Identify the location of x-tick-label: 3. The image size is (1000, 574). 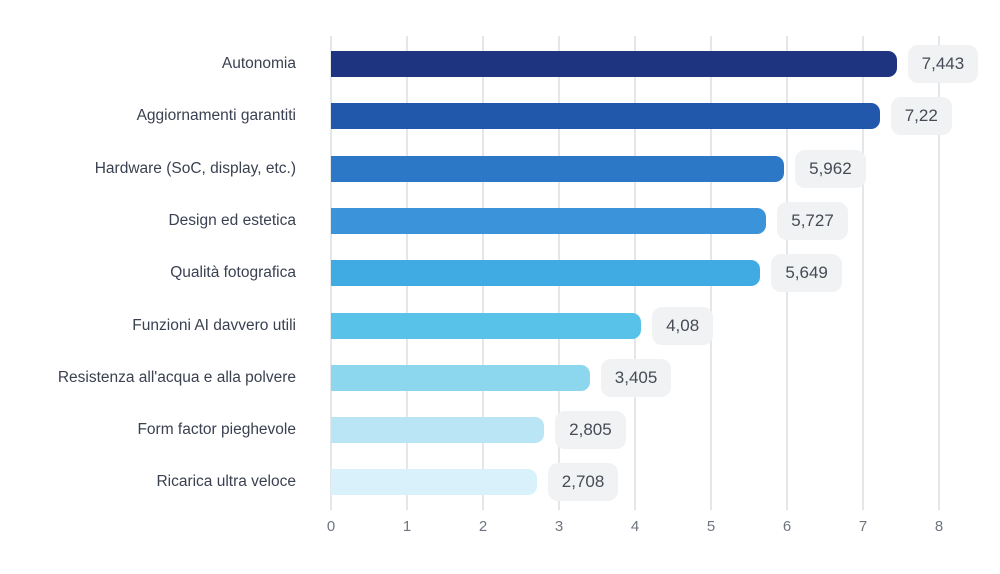
(559, 526).